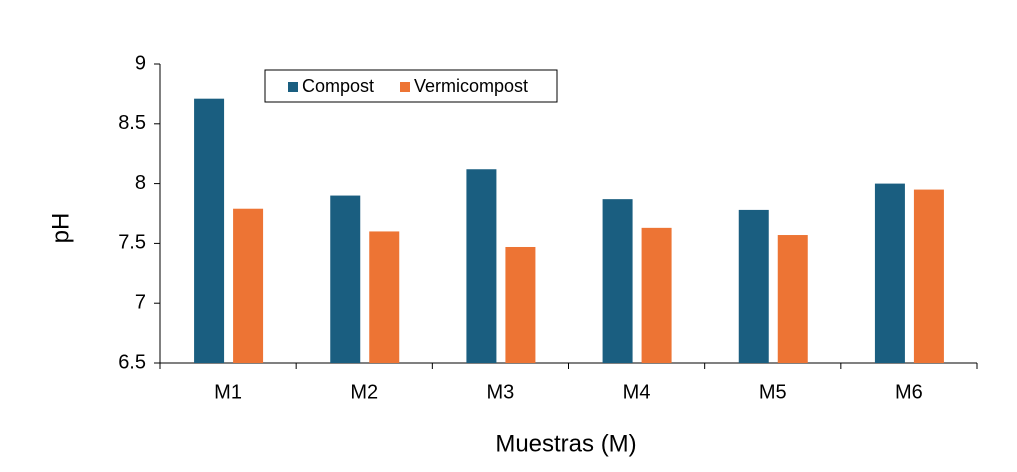 The height and width of the screenshot is (472, 1017). Describe the element at coordinates (132, 362) in the screenshot. I see `y-tick-label: 6.5` at that location.